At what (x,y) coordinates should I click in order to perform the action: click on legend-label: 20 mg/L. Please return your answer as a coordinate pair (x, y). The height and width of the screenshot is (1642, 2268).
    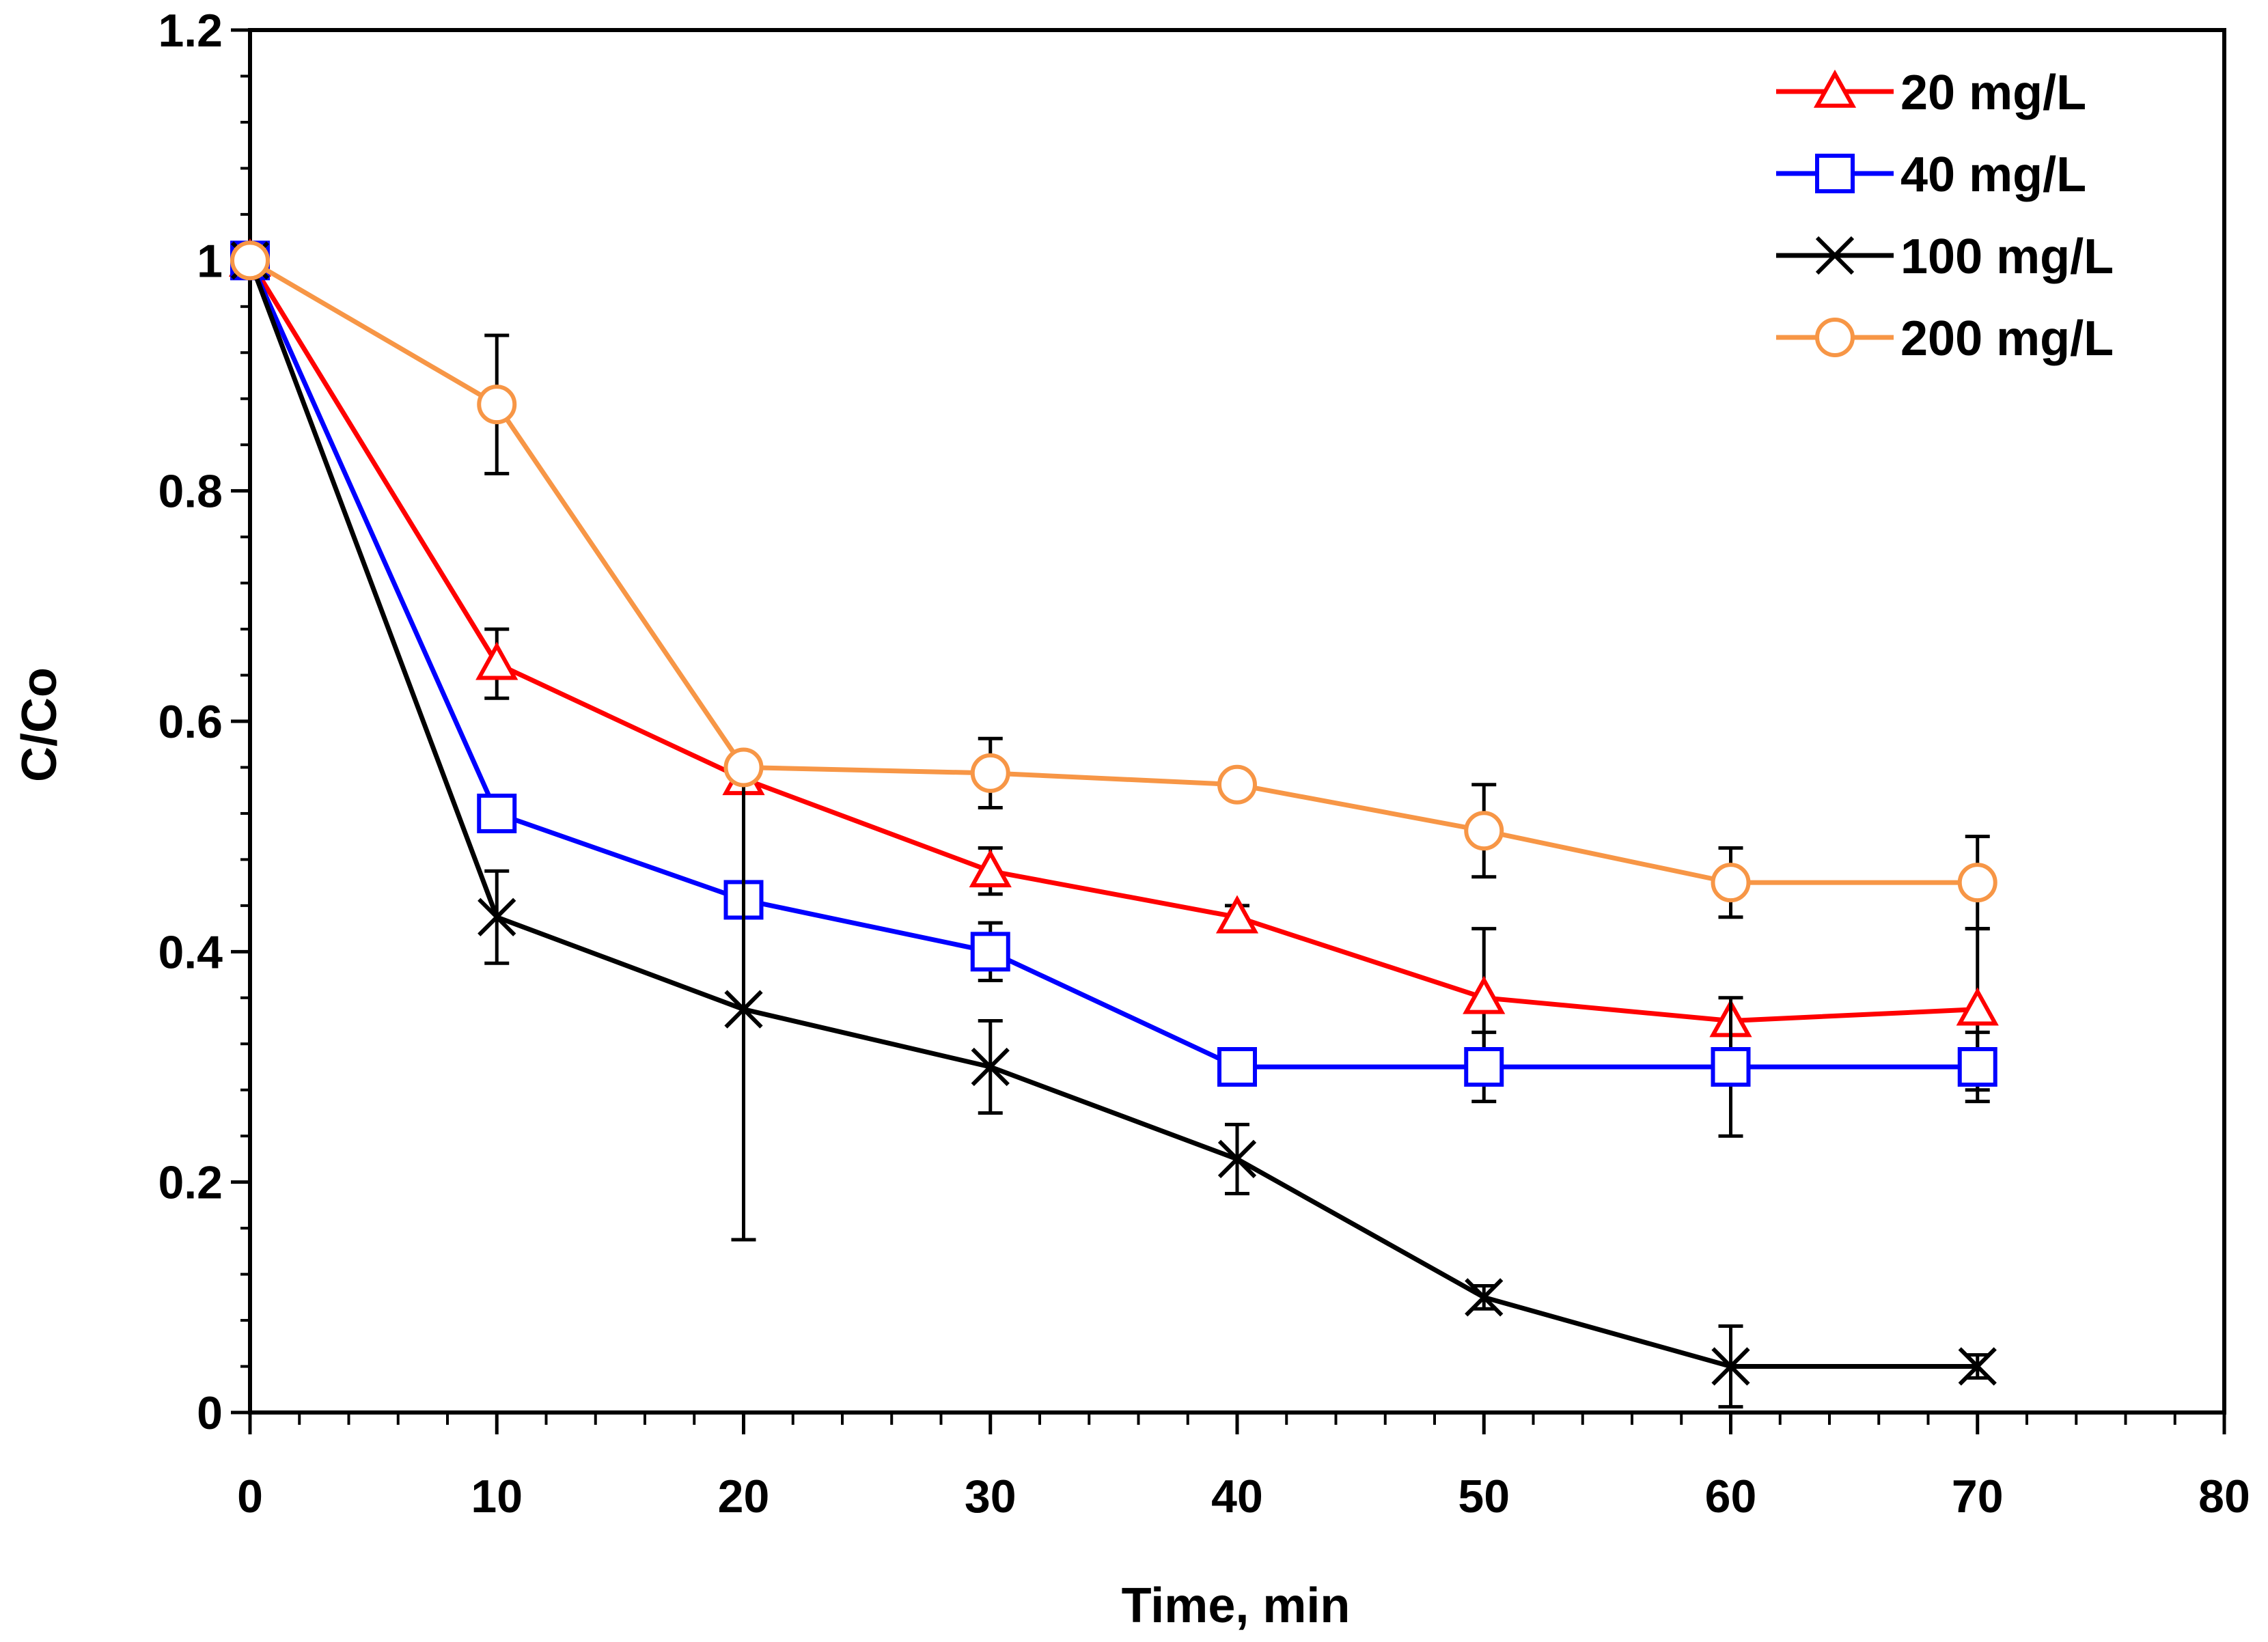
    Looking at the image, I should click on (1993, 93).